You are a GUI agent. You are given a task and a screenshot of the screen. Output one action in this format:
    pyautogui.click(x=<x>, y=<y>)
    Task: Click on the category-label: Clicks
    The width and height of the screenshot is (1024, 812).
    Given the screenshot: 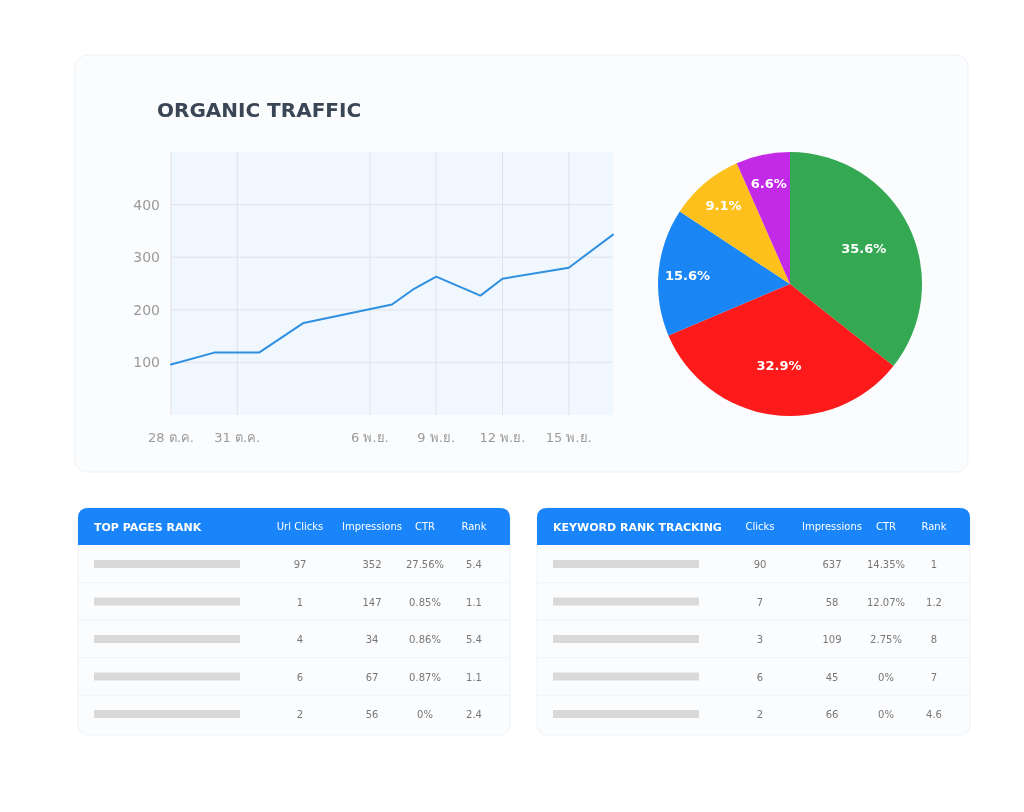 What is the action you would take?
    pyautogui.click(x=760, y=526)
    